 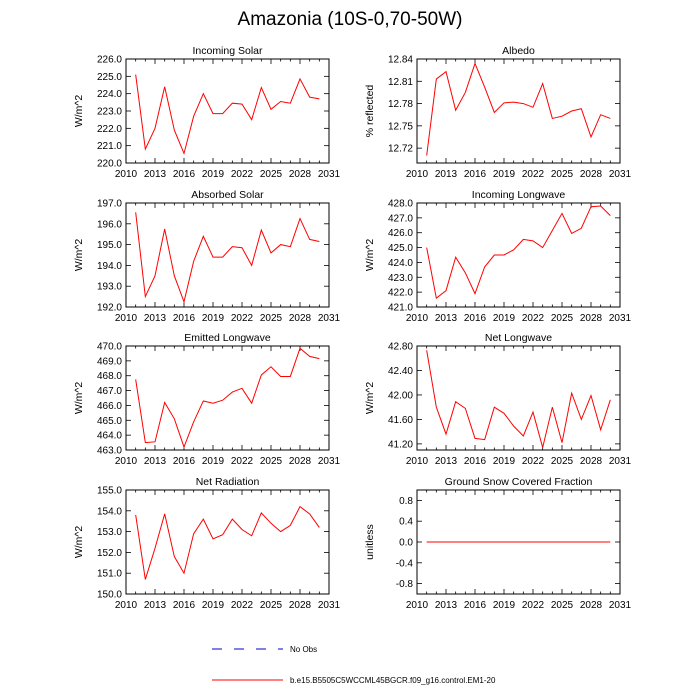 What do you see at coordinates (109, 532) in the screenshot?
I see `y-tick-label: 153.0` at bounding box center [109, 532].